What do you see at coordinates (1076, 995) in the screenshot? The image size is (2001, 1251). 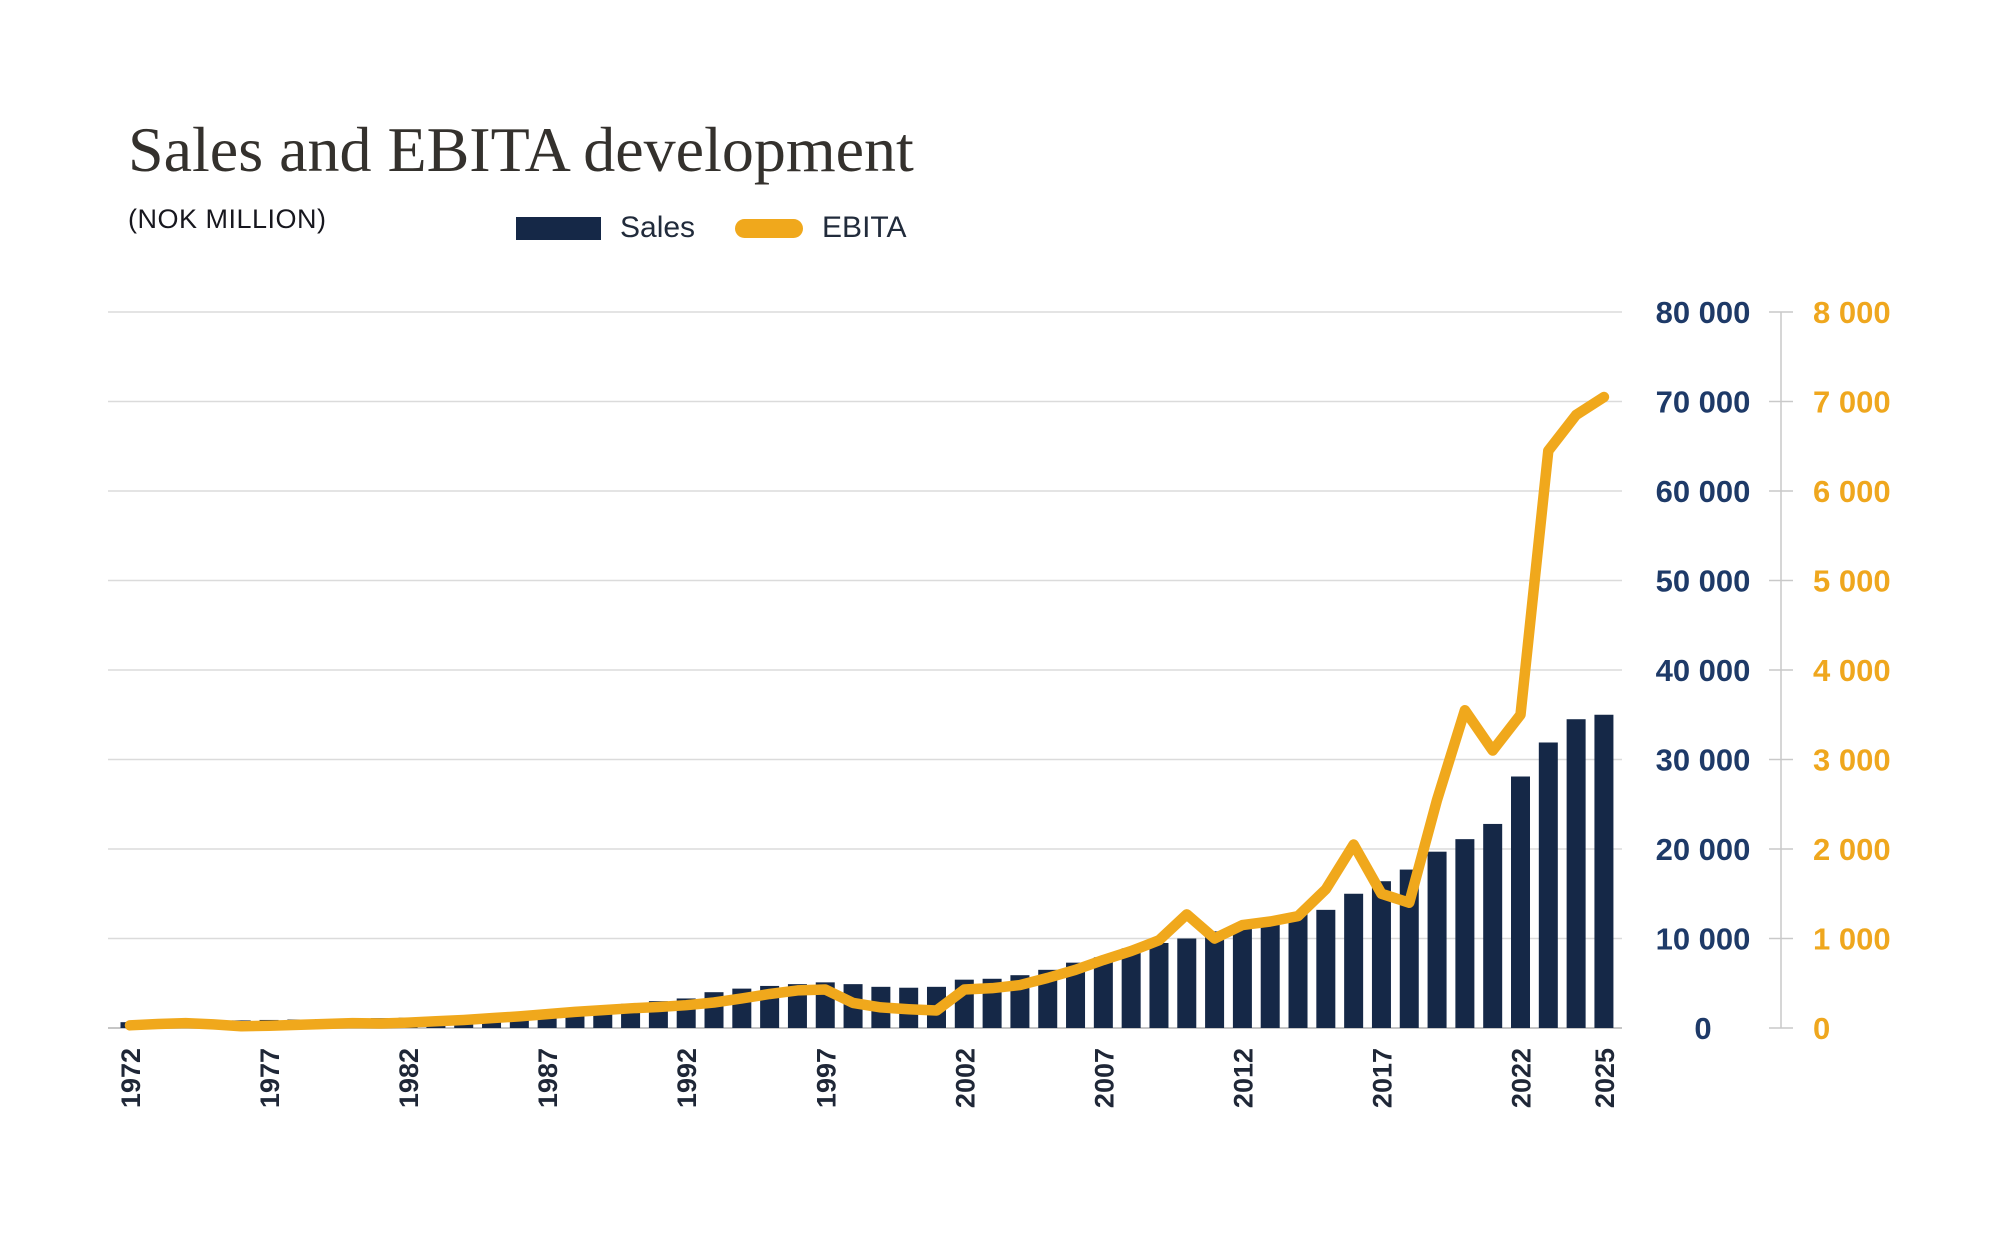 I see `sales-bar-2006` at bounding box center [1076, 995].